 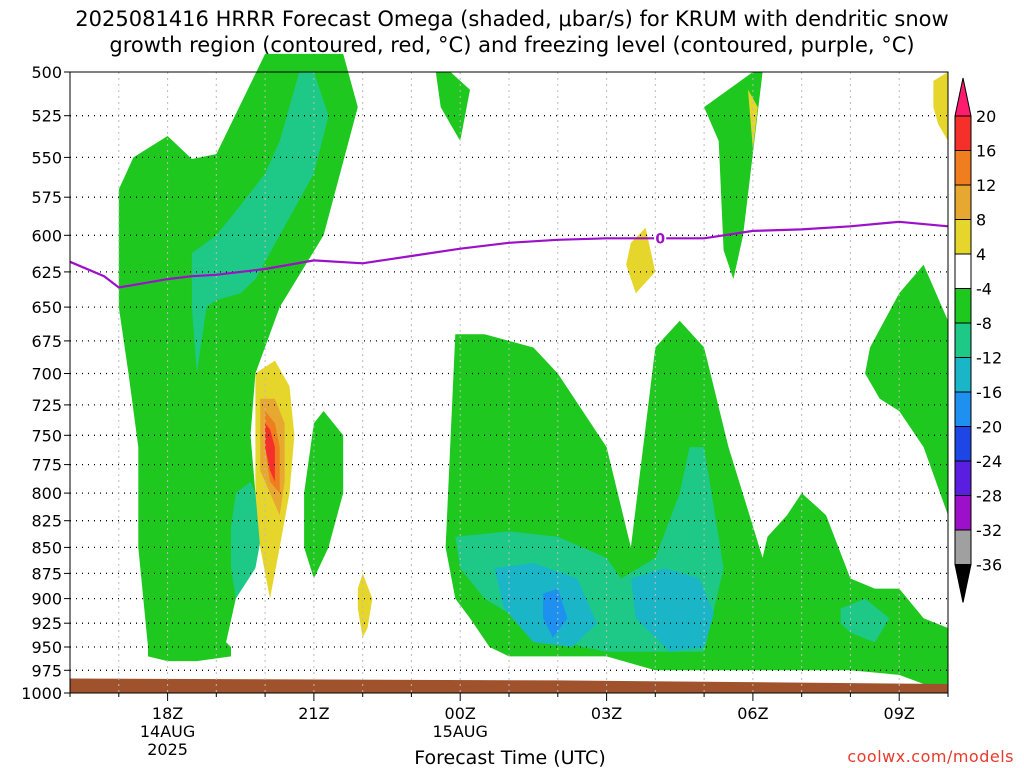 I want to click on freezing-level-contour: 0, so click(x=509, y=254).